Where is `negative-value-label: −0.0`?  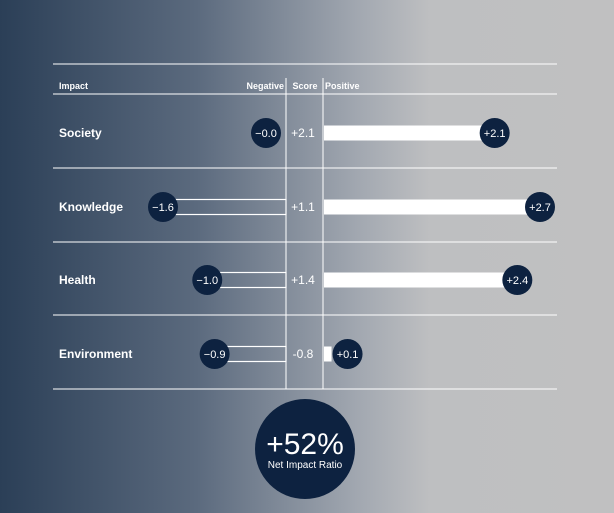 negative-value-label: −0.0 is located at coordinates (266, 134).